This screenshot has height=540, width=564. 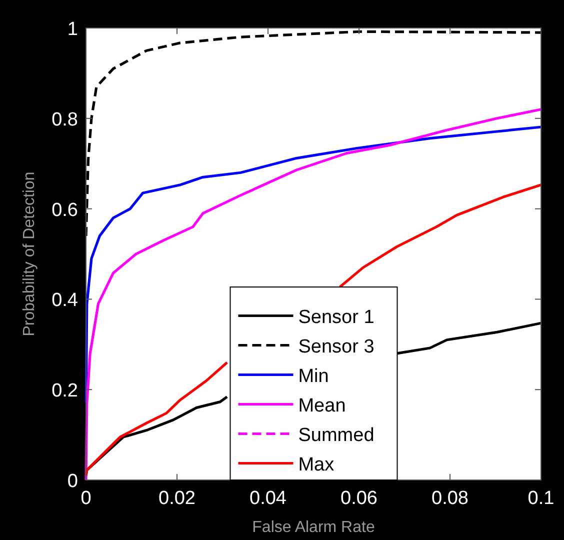 I want to click on x-tick-label: 0.06, so click(x=359, y=498).